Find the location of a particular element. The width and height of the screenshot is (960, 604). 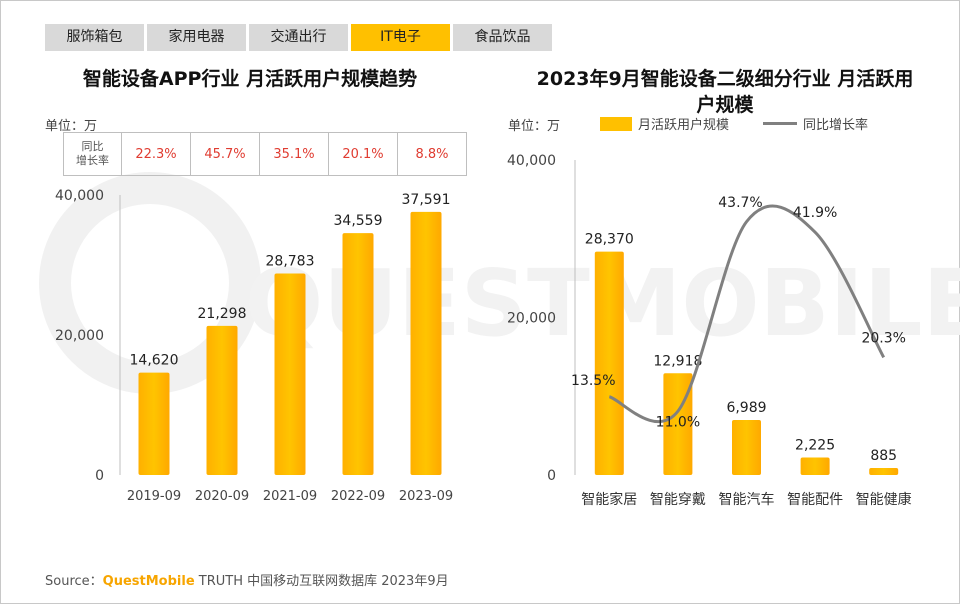

right-unit-label: 单位：万 is located at coordinates (534, 126).